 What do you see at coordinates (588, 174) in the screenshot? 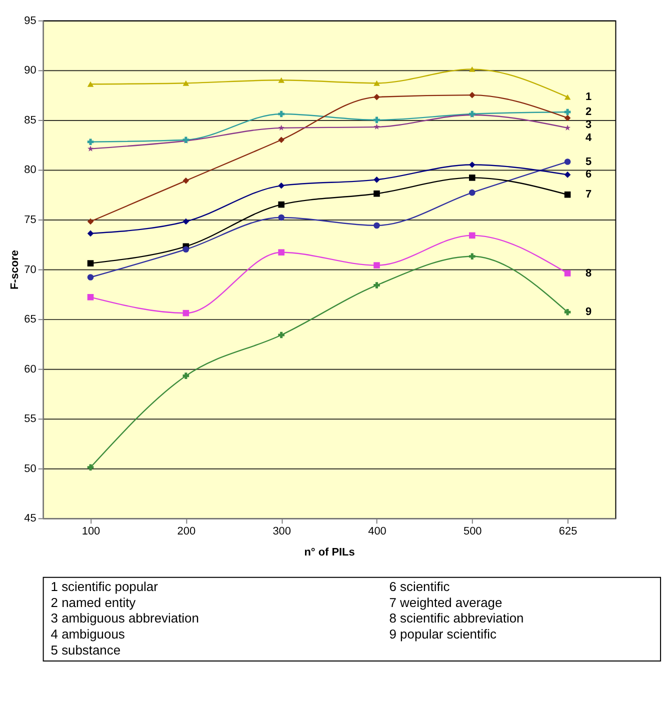
I see `series-label: 6` at bounding box center [588, 174].